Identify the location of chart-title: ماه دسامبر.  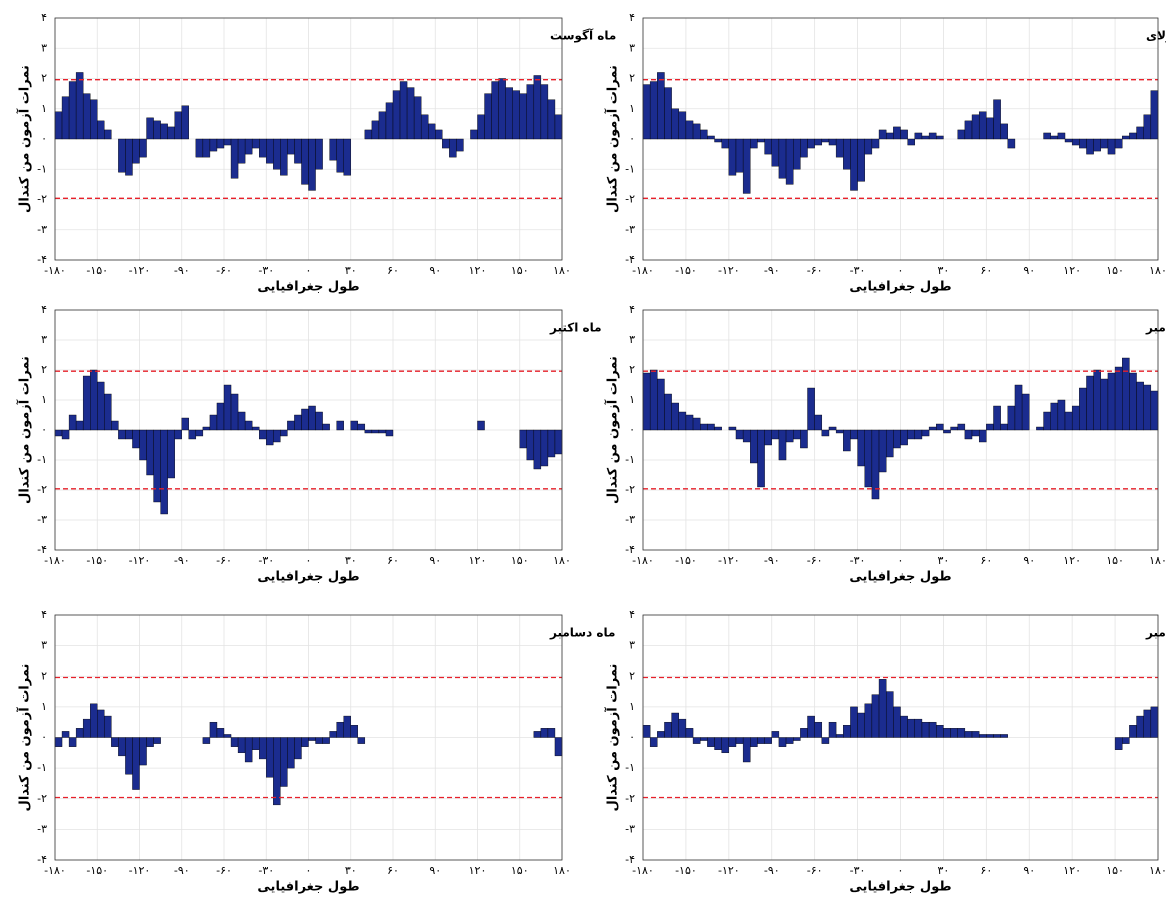
(582, 633).